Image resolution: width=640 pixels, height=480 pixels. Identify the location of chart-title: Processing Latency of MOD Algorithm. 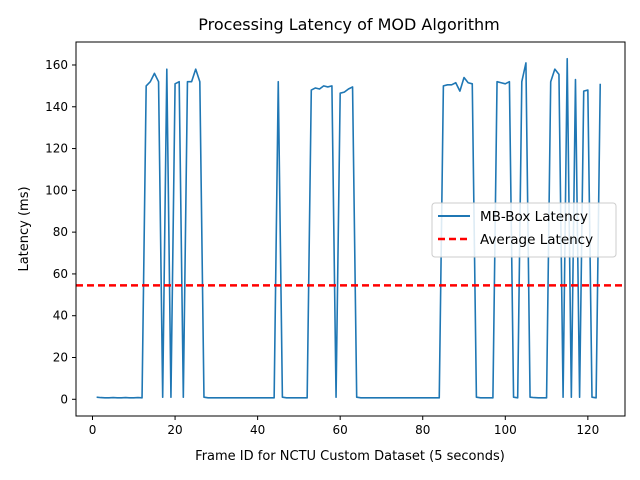
(349, 24).